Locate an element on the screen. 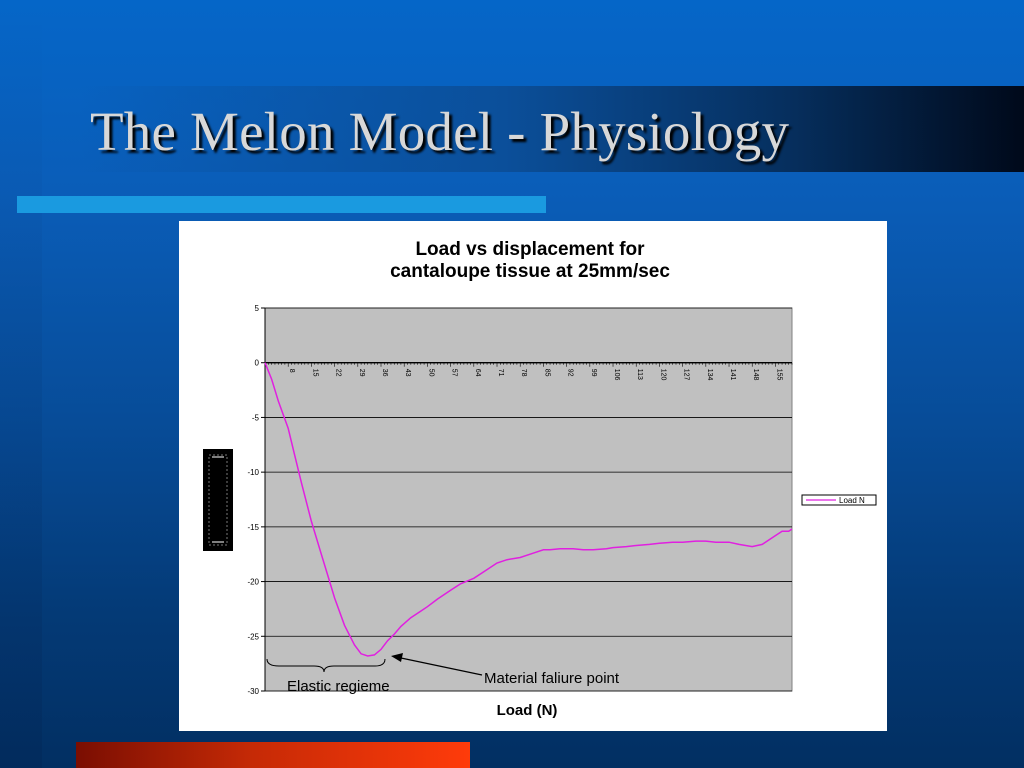 Image resolution: width=1024 pixels, height=768 pixels. y-tick-label: 0 is located at coordinates (257, 363).